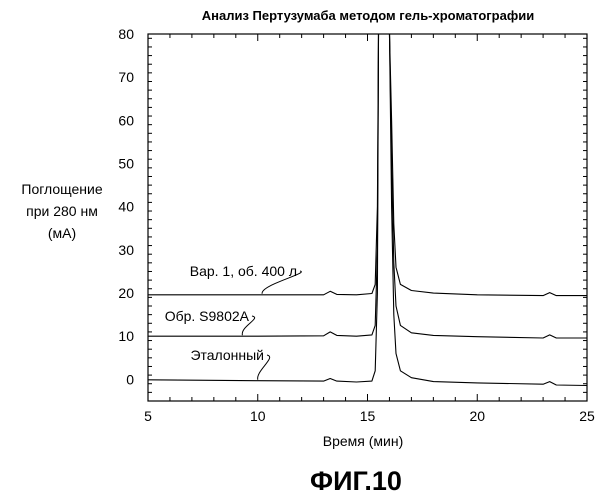 Image resolution: width=604 pixels, height=500 pixels. I want to click on x-tick-label: 25, so click(587, 416).